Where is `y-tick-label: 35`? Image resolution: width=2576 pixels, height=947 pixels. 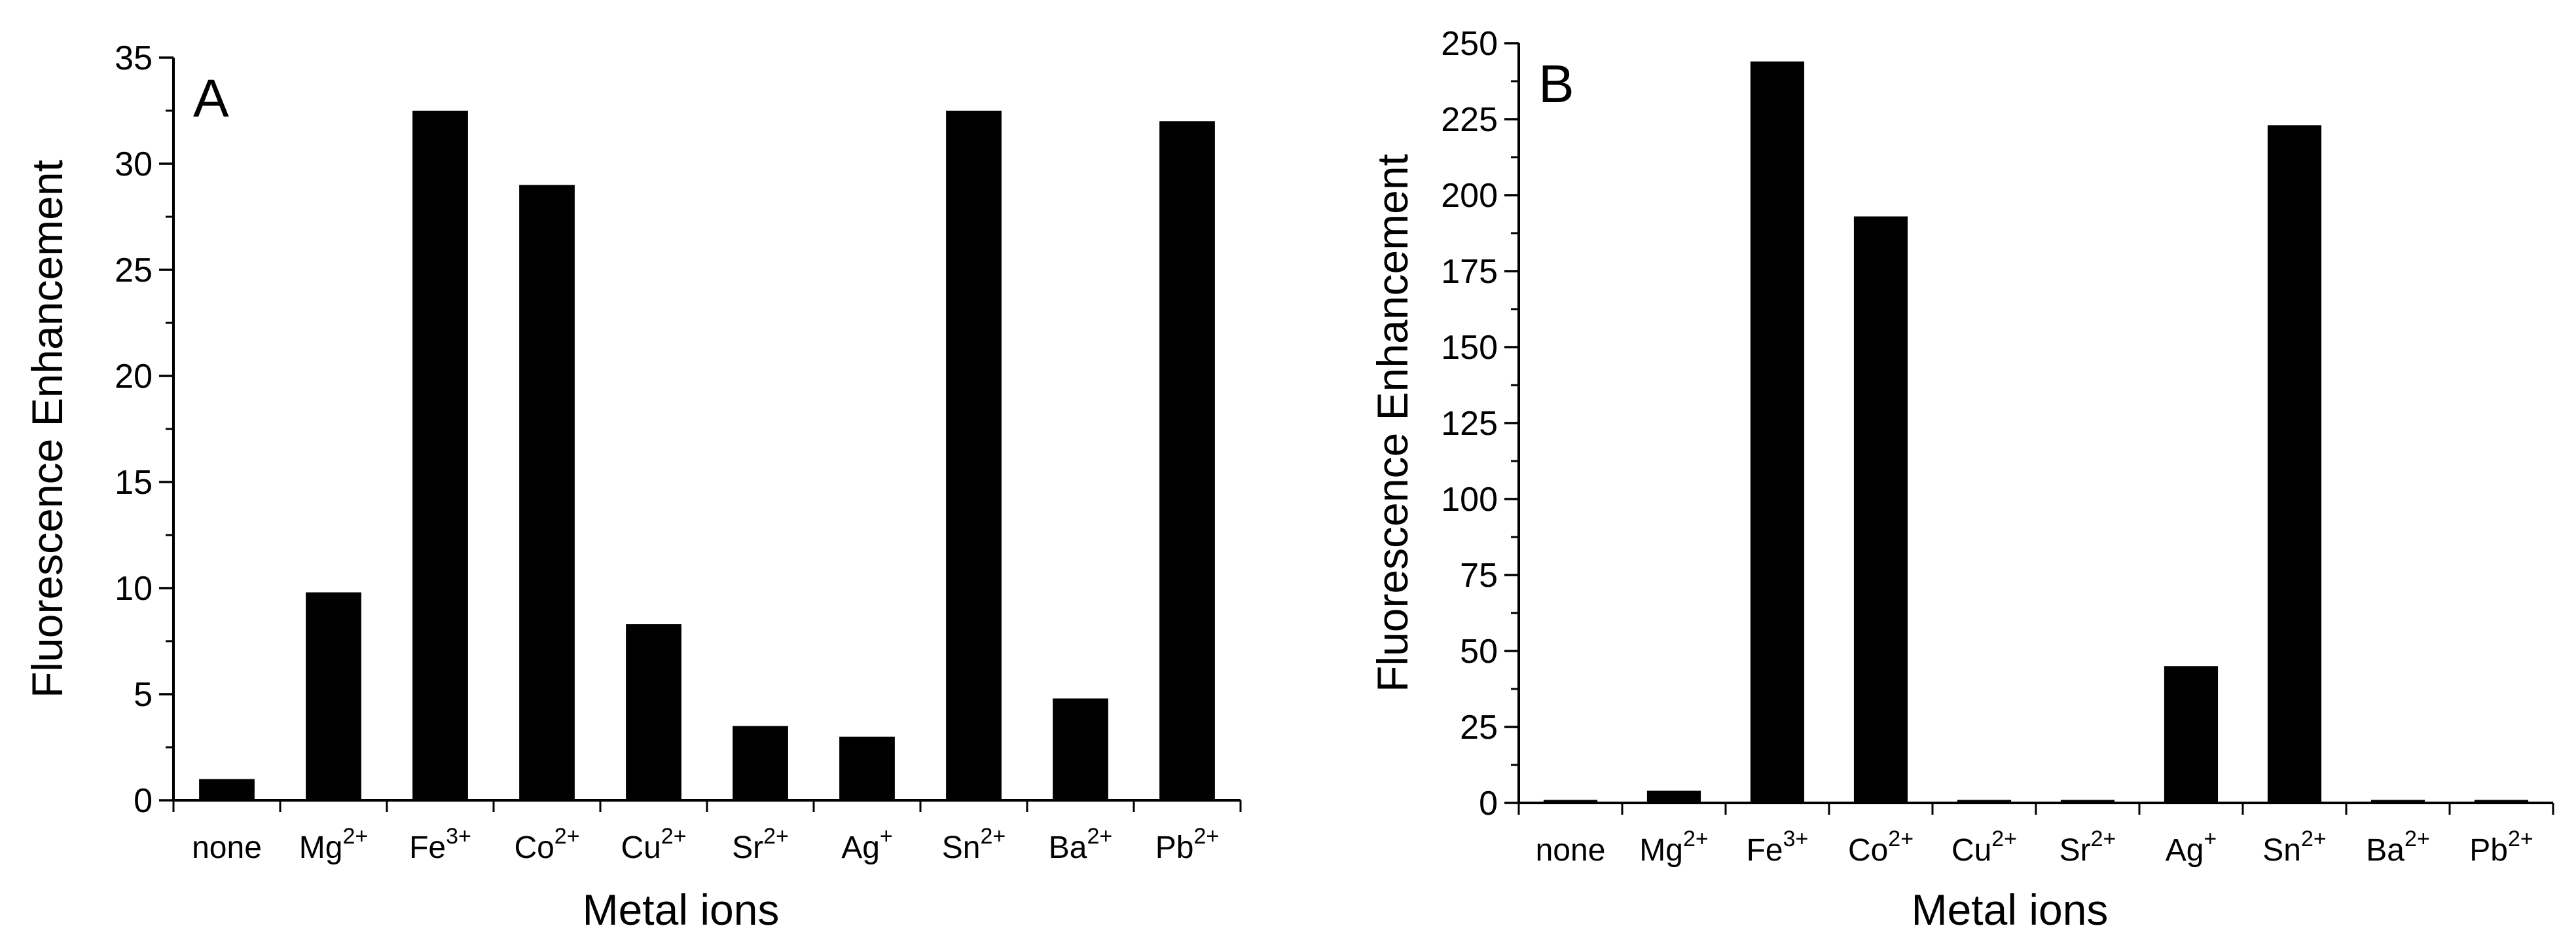
y-tick-label: 35 is located at coordinates (134, 58).